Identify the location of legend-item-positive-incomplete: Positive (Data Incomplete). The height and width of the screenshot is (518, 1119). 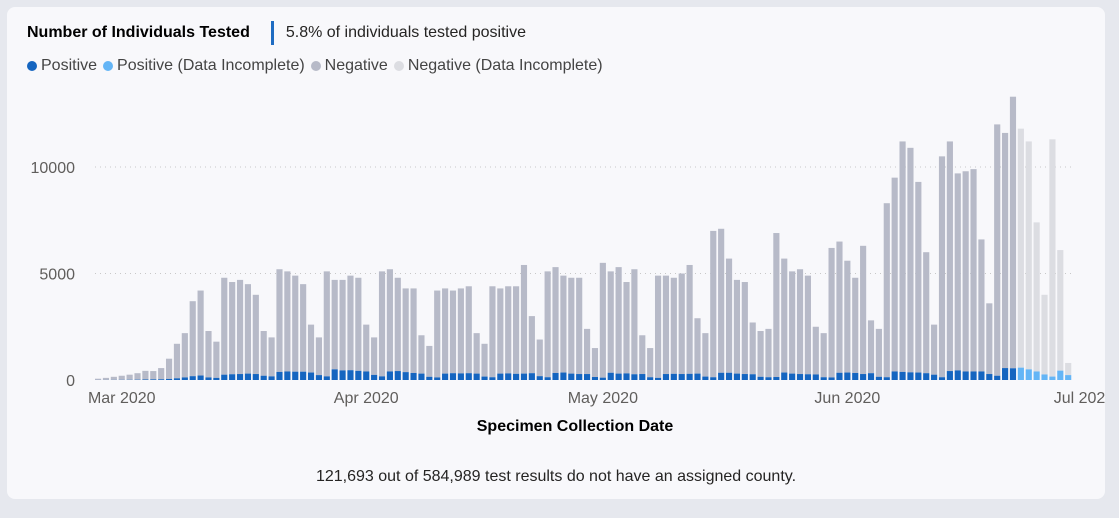
(204, 66).